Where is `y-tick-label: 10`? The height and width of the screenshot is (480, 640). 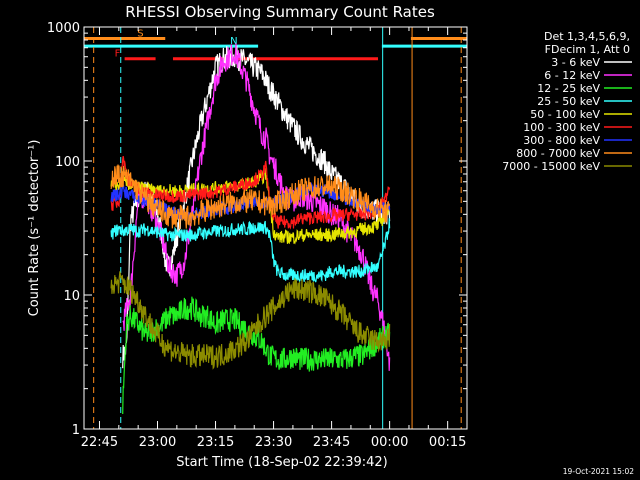 y-tick-label: 10 is located at coordinates (71, 296).